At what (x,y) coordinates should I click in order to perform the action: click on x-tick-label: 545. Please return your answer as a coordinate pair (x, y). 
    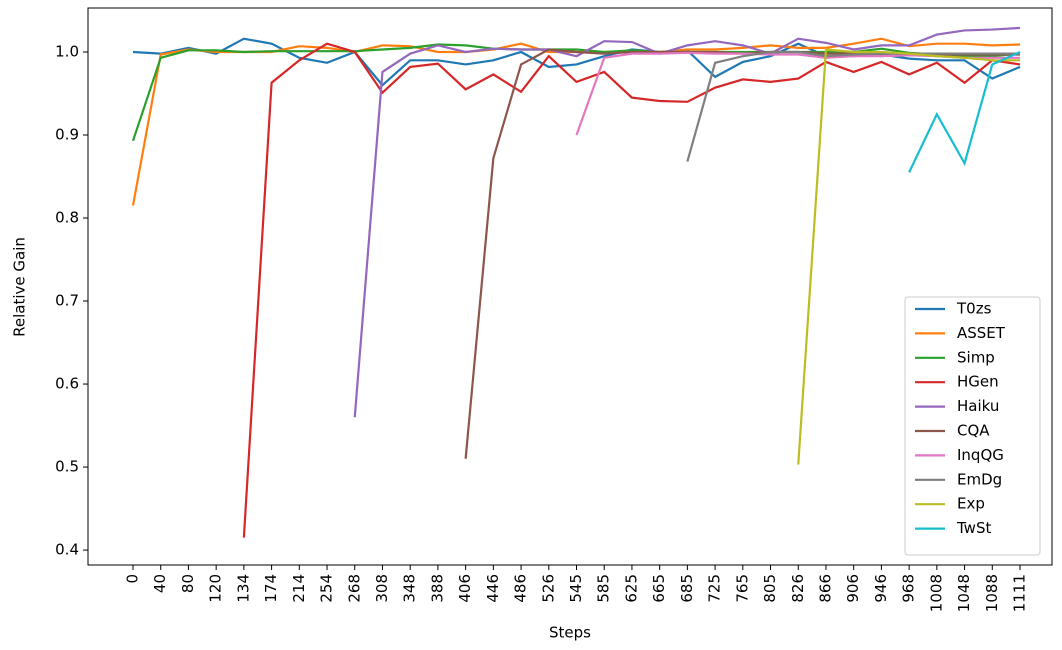
    Looking at the image, I should click on (576, 588).